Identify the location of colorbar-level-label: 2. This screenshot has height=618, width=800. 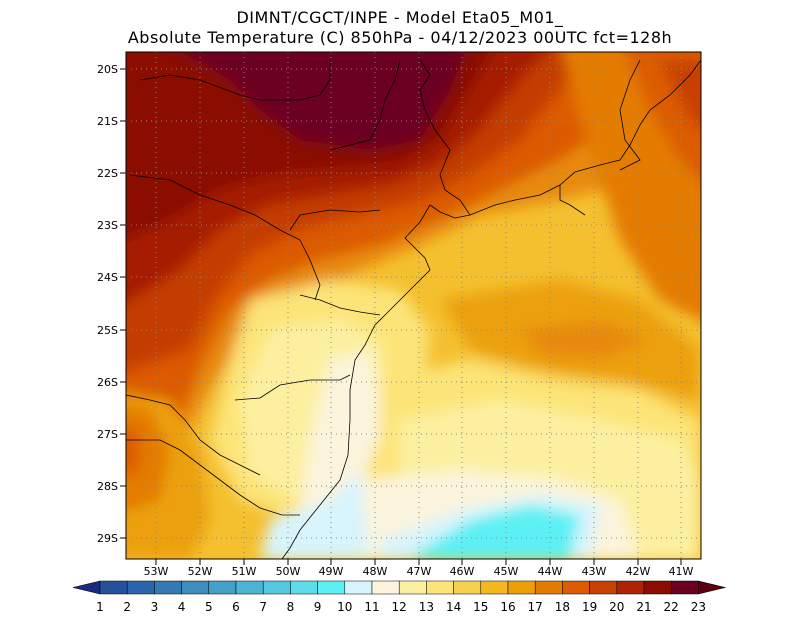
(127, 607).